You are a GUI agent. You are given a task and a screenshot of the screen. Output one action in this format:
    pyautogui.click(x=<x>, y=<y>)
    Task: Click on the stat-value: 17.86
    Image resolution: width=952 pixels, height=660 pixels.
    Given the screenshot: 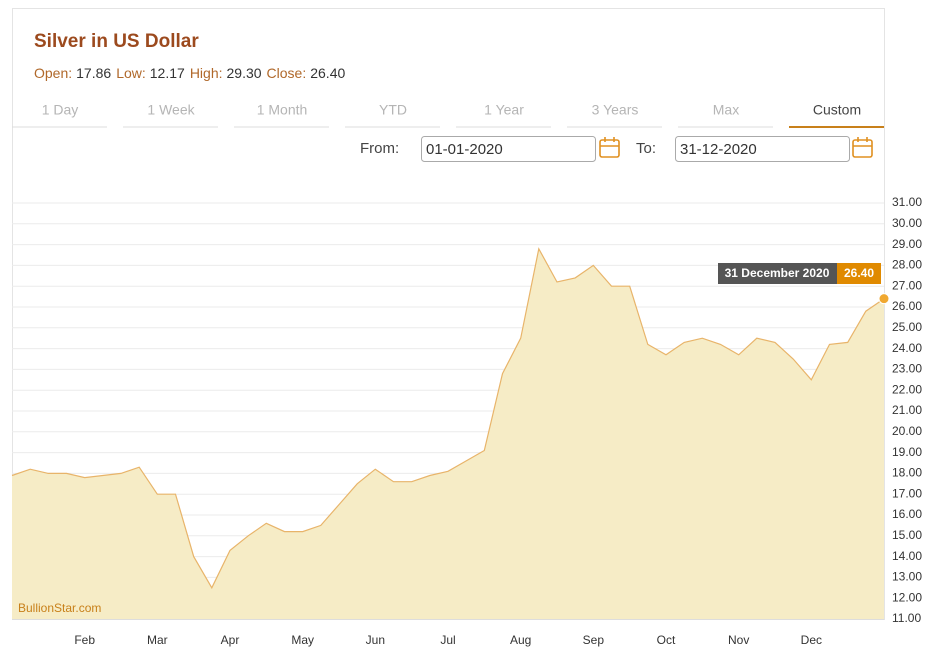 What is the action you would take?
    pyautogui.click(x=93, y=73)
    